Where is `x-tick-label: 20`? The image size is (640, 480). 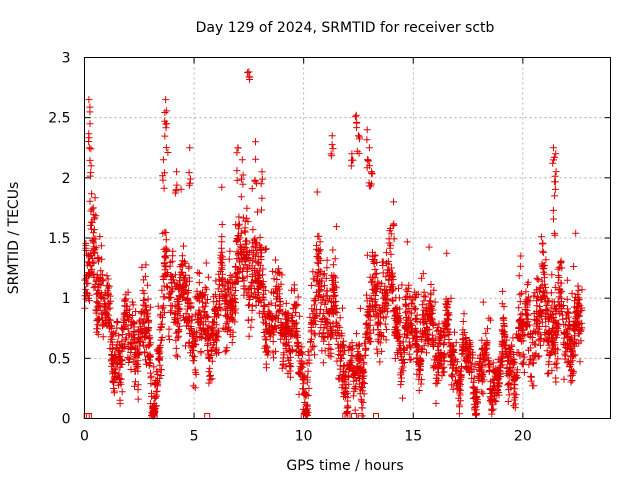 x-tick-label: 20 is located at coordinates (523, 437).